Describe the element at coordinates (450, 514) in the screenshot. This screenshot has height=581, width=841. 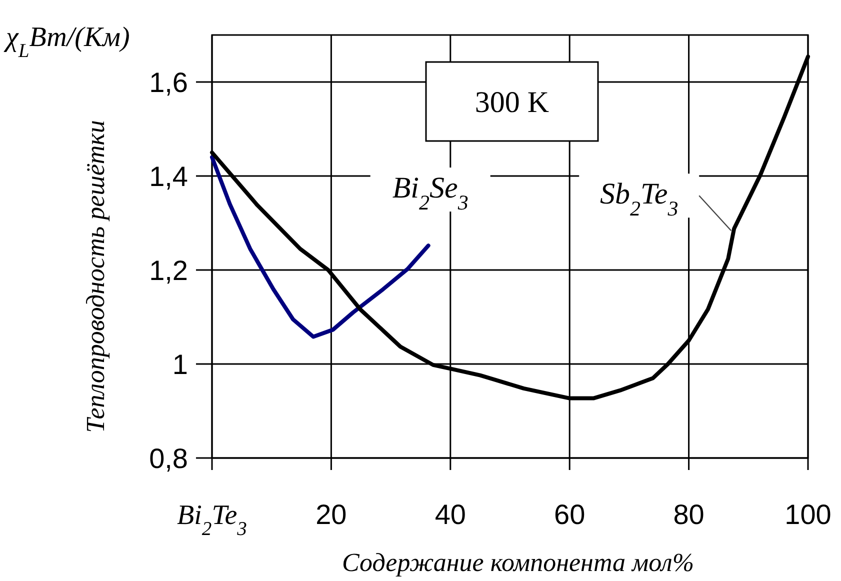
I see `x-tick-label: 40` at that location.